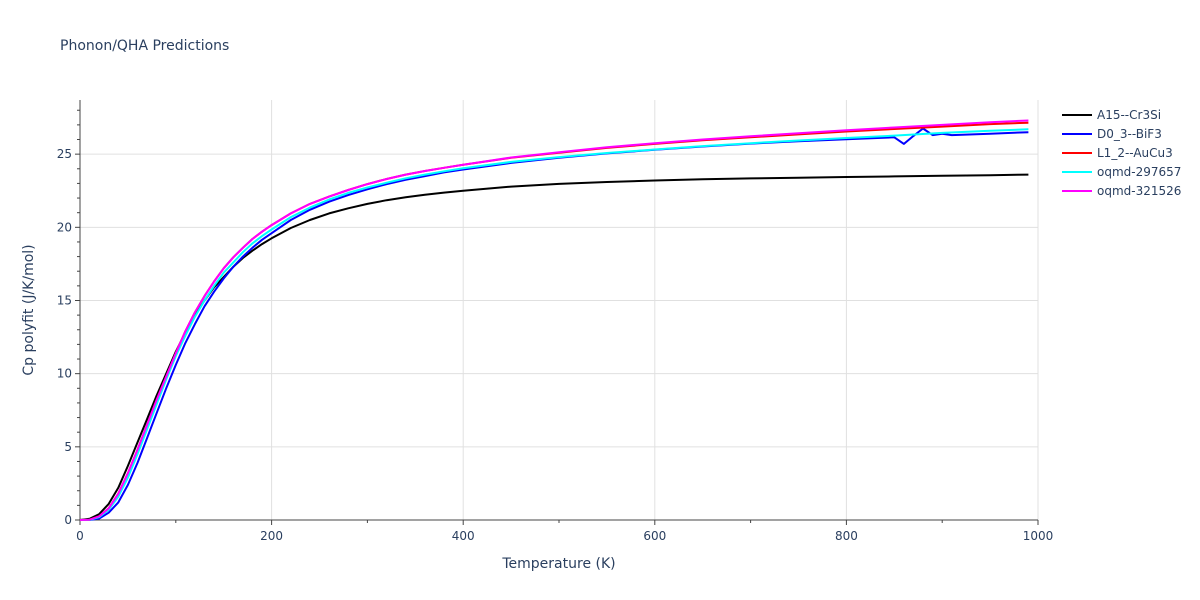  I want to click on legend-label: D0_3--BiF3, so click(1129, 134).